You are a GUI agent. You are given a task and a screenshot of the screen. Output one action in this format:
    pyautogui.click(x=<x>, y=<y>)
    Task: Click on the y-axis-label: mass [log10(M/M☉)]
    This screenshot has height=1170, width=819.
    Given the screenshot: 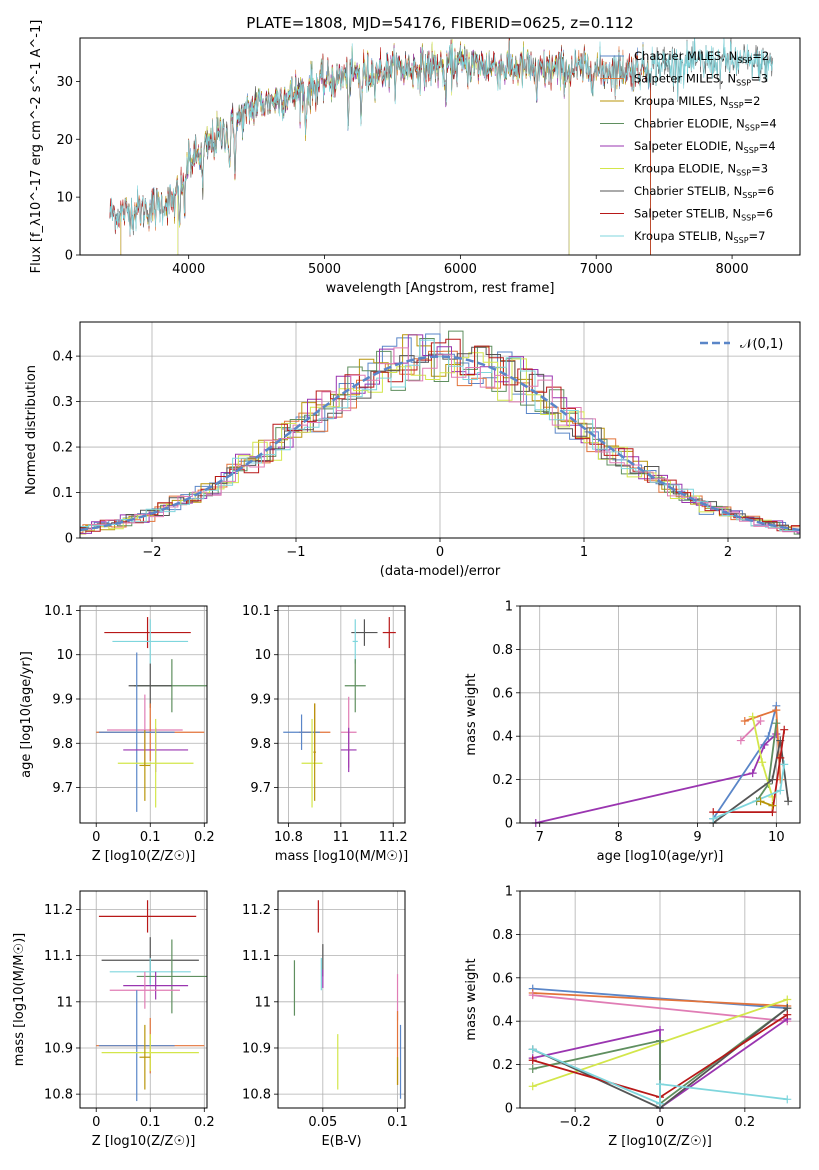 What is the action you would take?
    pyautogui.click(x=19, y=999)
    